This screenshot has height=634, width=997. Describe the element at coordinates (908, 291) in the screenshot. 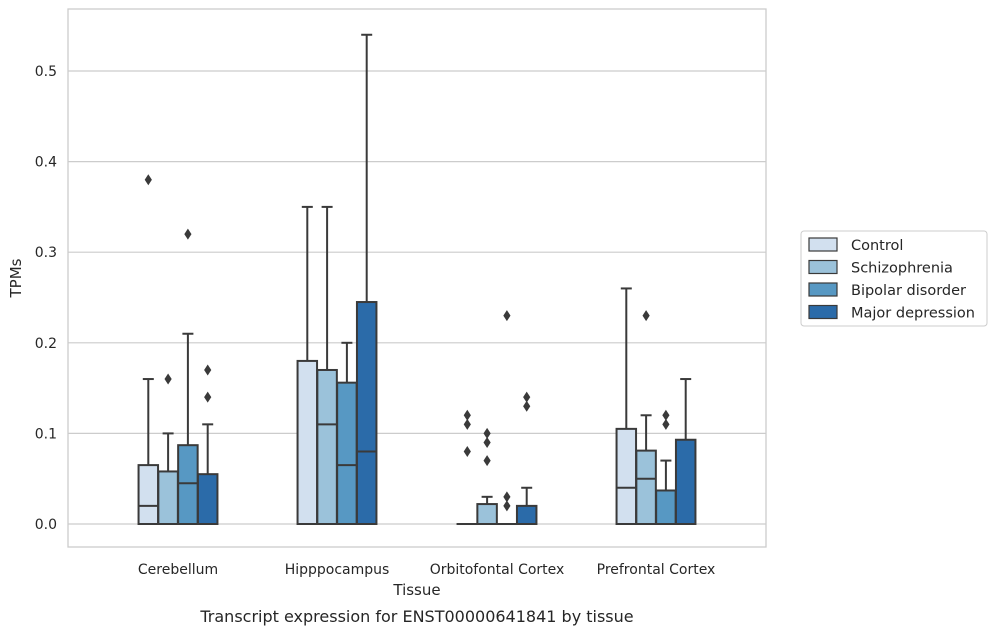

I see `legend-label: Bipolar disorder` at that location.